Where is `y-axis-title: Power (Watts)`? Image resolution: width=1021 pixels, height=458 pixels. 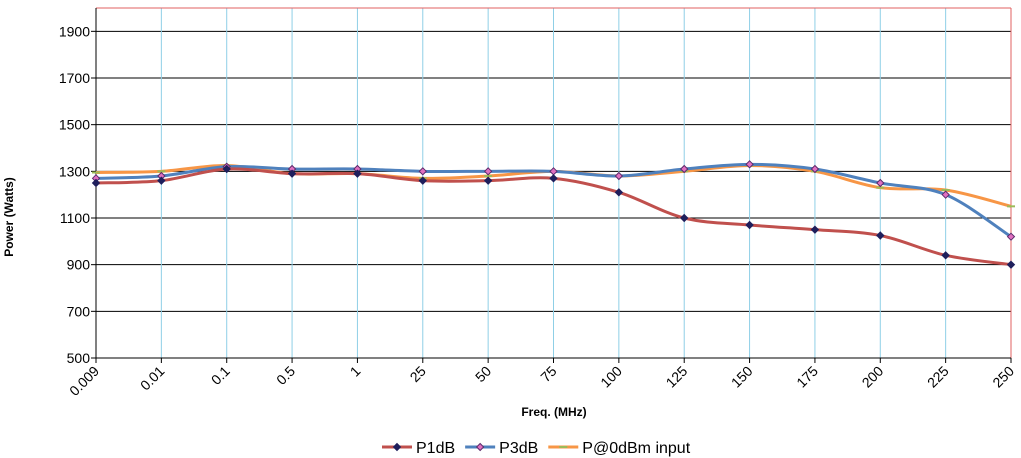 y-axis-title: Power (Watts) is located at coordinates (9, 217).